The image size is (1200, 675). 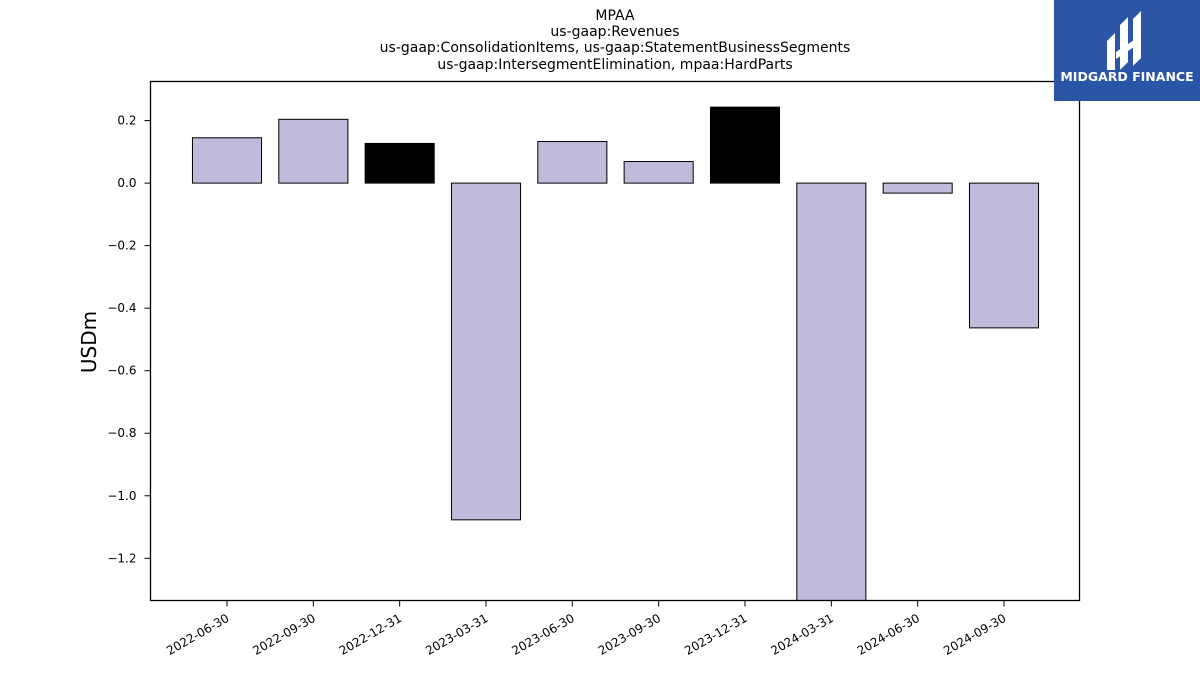 I want to click on x-tick-label-2022-12-31: 2022-12-31, so click(x=370, y=634).